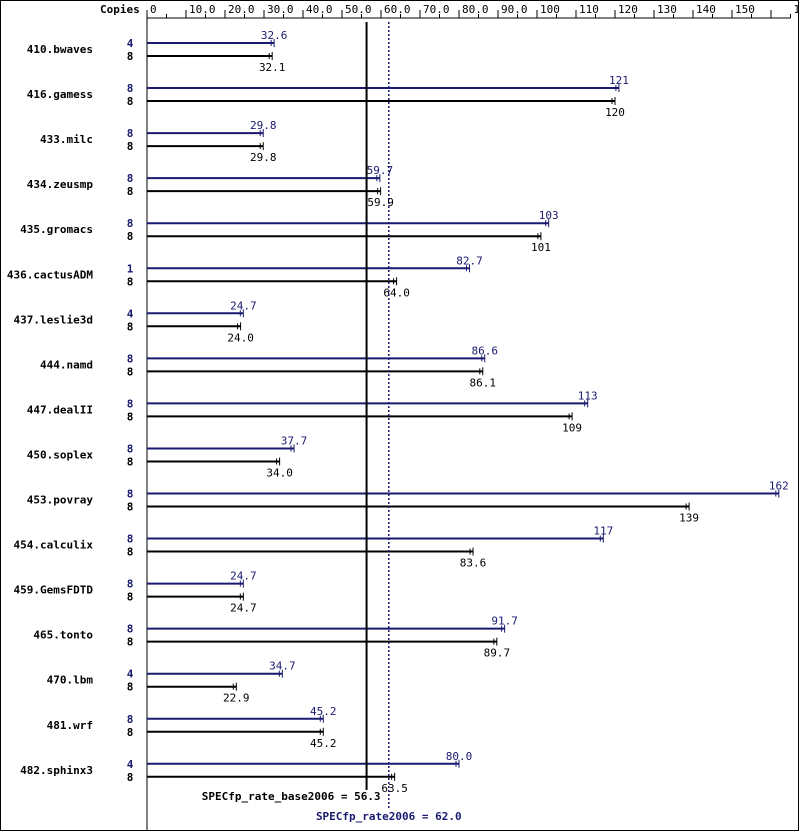  What do you see at coordinates (50, 274) in the screenshot?
I see `benchmark-label: 436.cactusADM` at bounding box center [50, 274].